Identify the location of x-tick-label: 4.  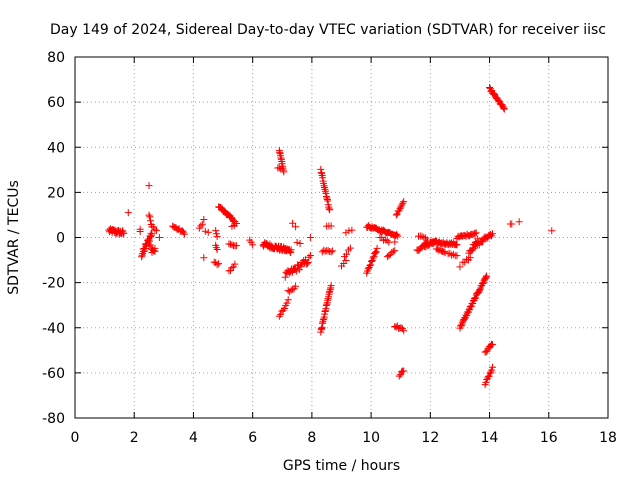
(193, 438).